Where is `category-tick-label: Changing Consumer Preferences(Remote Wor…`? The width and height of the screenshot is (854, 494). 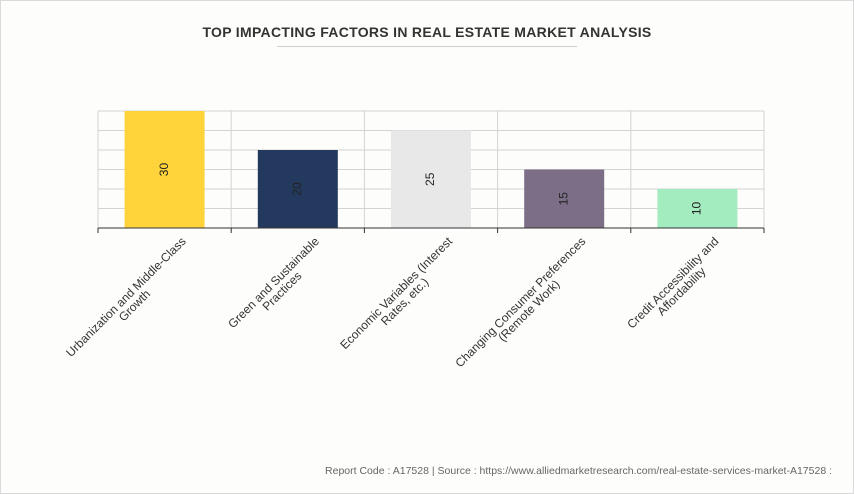 category-tick-label: Changing Consumer Preferences(Remote Wor… is located at coordinates (524, 306).